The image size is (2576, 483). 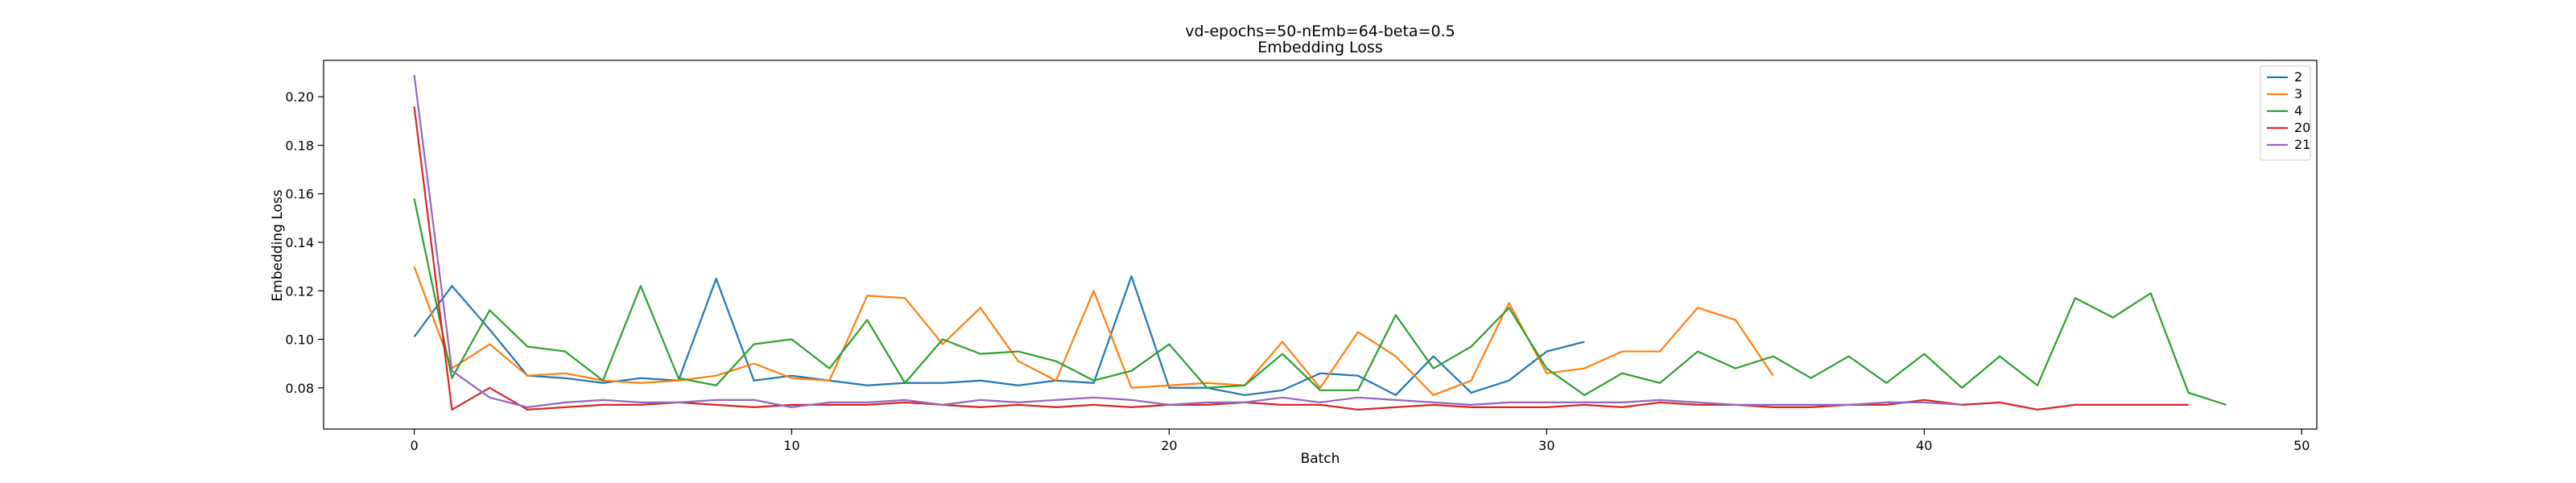 What do you see at coordinates (1320, 31) in the screenshot?
I see `chart-title: vd-epochs=50-nEmb=64-beta=0.5` at bounding box center [1320, 31].